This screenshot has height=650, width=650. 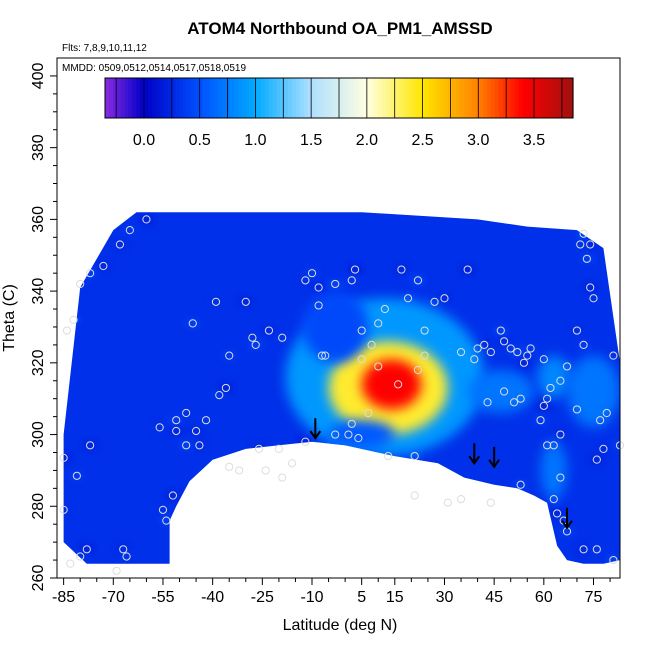 What do you see at coordinates (311, 140) in the screenshot?
I see `colorbar-tick-label: 1.5` at bounding box center [311, 140].